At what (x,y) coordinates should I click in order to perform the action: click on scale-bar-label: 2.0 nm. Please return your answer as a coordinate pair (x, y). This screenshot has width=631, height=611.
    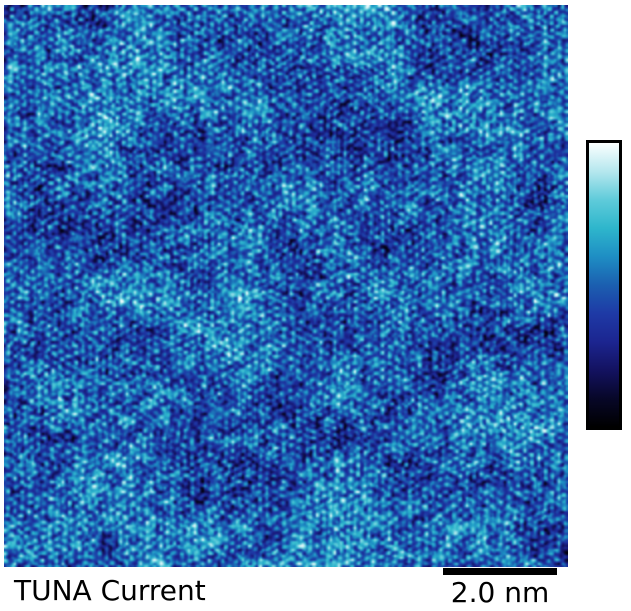
    Looking at the image, I should click on (500, 592).